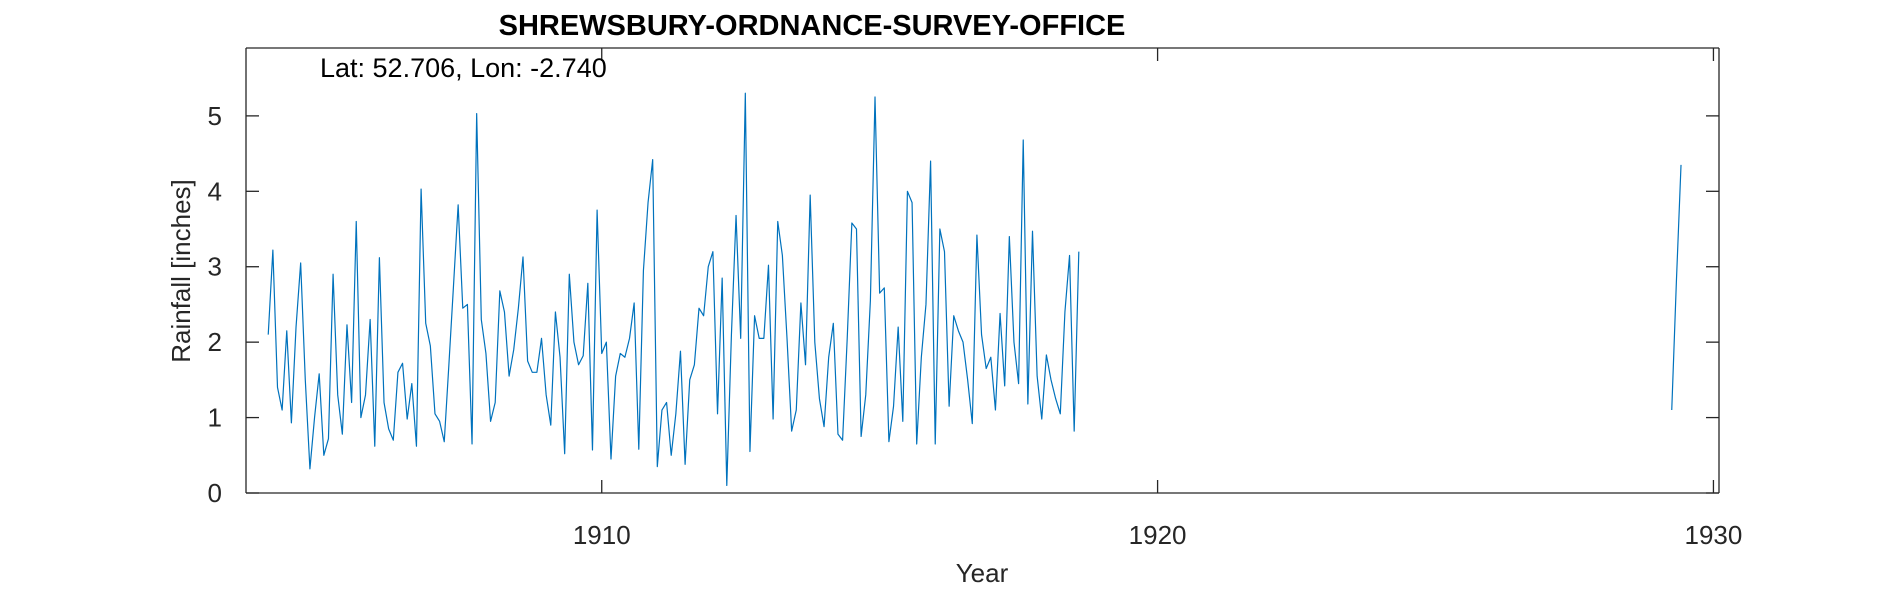 This screenshot has width=1890, height=591. What do you see at coordinates (215, 493) in the screenshot?
I see `y-tick-label: 0` at bounding box center [215, 493].